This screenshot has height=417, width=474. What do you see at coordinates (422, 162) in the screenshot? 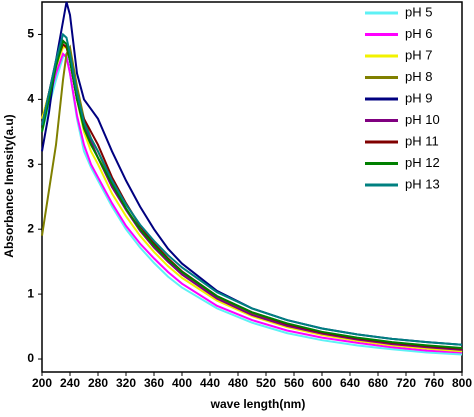
I see `legend-label: pH 12` at bounding box center [422, 162].